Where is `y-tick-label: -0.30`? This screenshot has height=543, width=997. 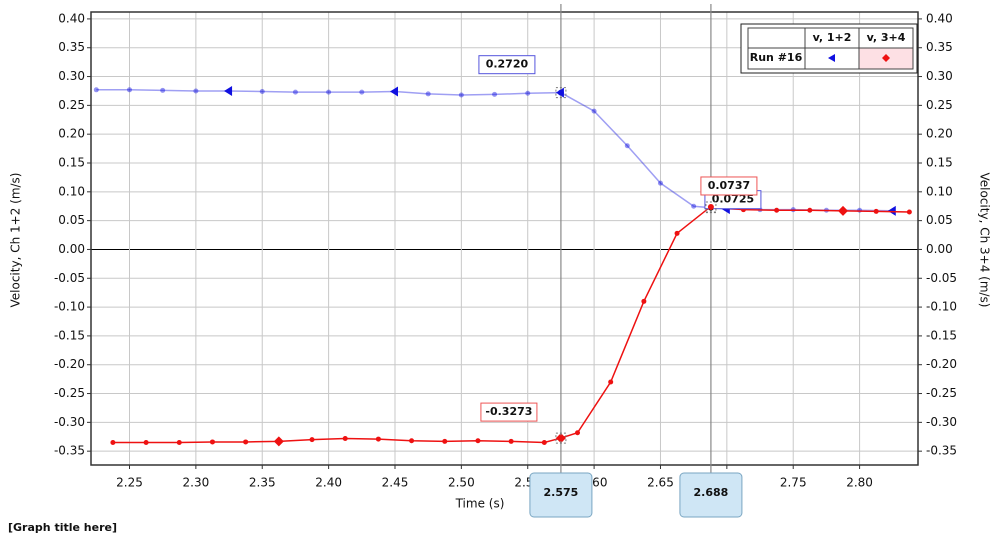 y-tick-label: -0.30 is located at coordinates (69, 422).